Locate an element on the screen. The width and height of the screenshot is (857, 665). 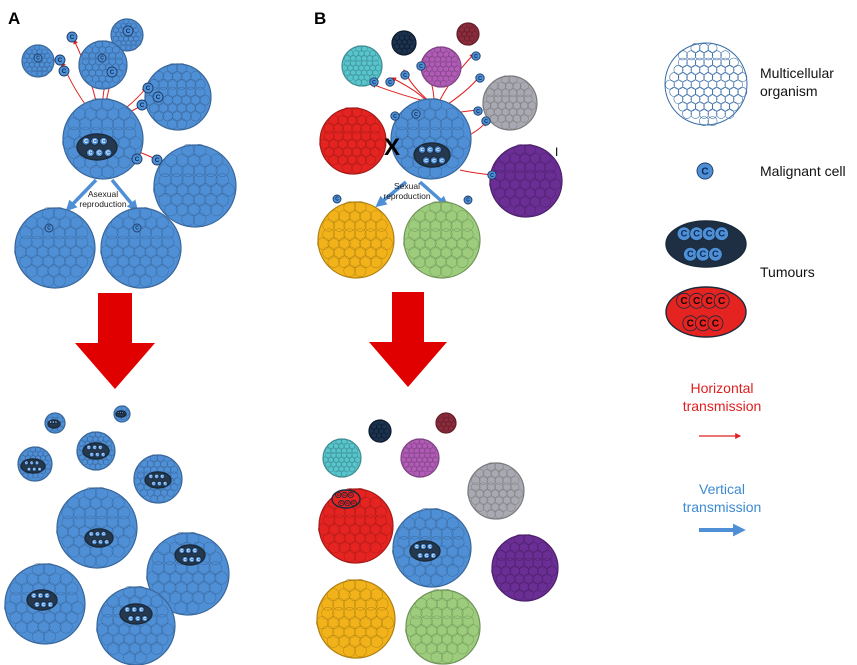
b-result-tumour-red: C C CC C C is located at coordinates (346, 499).